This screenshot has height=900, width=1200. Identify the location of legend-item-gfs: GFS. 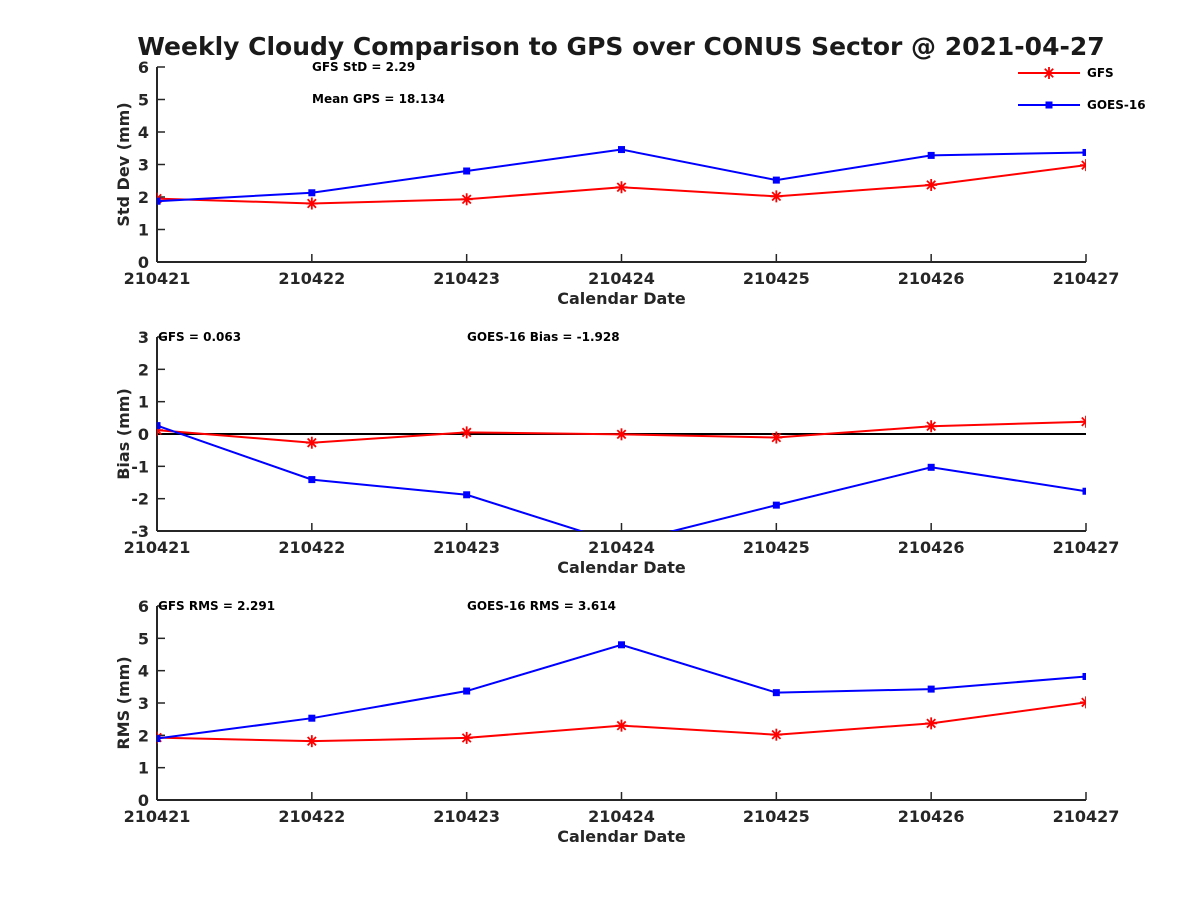
(1066, 73).